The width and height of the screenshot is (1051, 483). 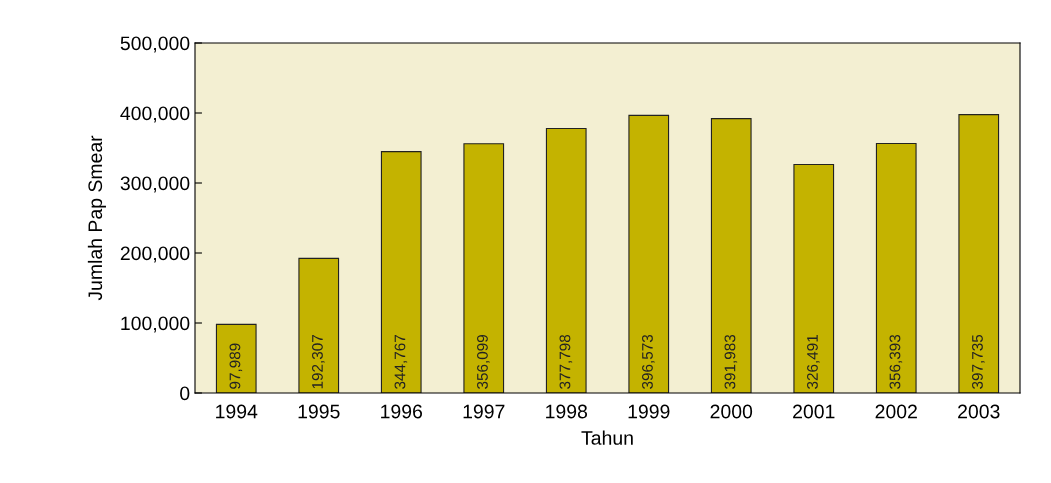 What do you see at coordinates (566, 361) in the screenshot?
I see `data-label: 377,798` at bounding box center [566, 361].